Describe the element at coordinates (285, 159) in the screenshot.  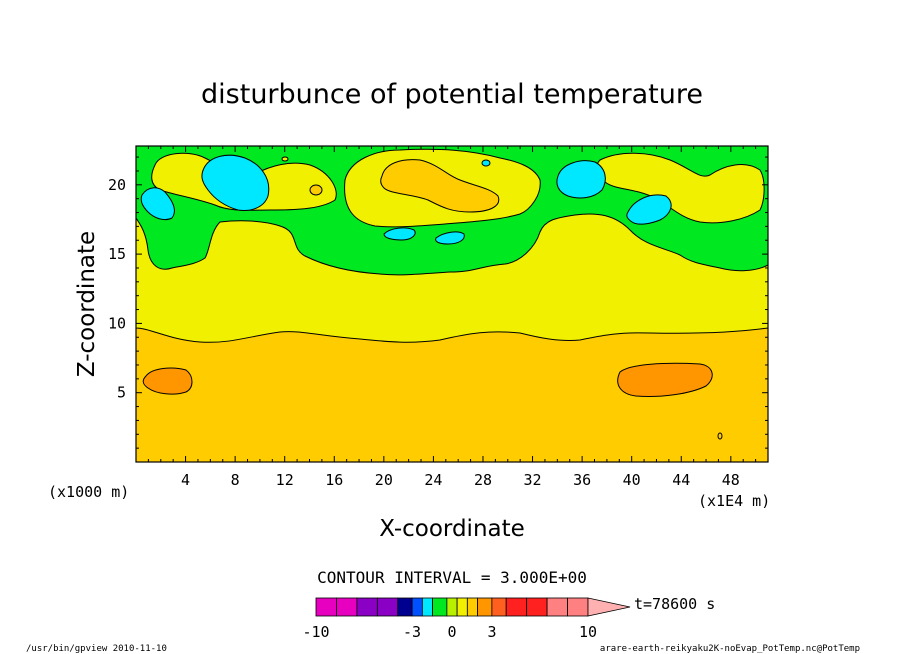
I see `small-yellow-dot` at that location.